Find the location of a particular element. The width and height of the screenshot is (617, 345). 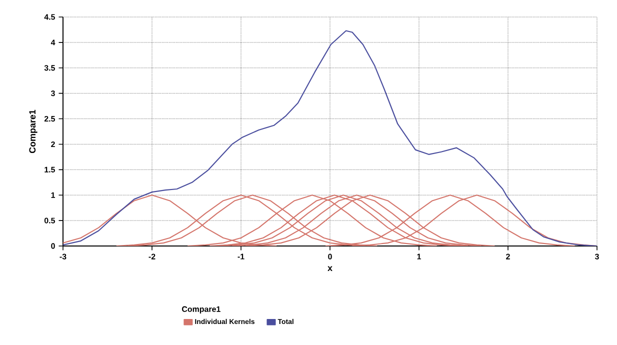

y-axis-title: Compare1 is located at coordinates (33, 132).